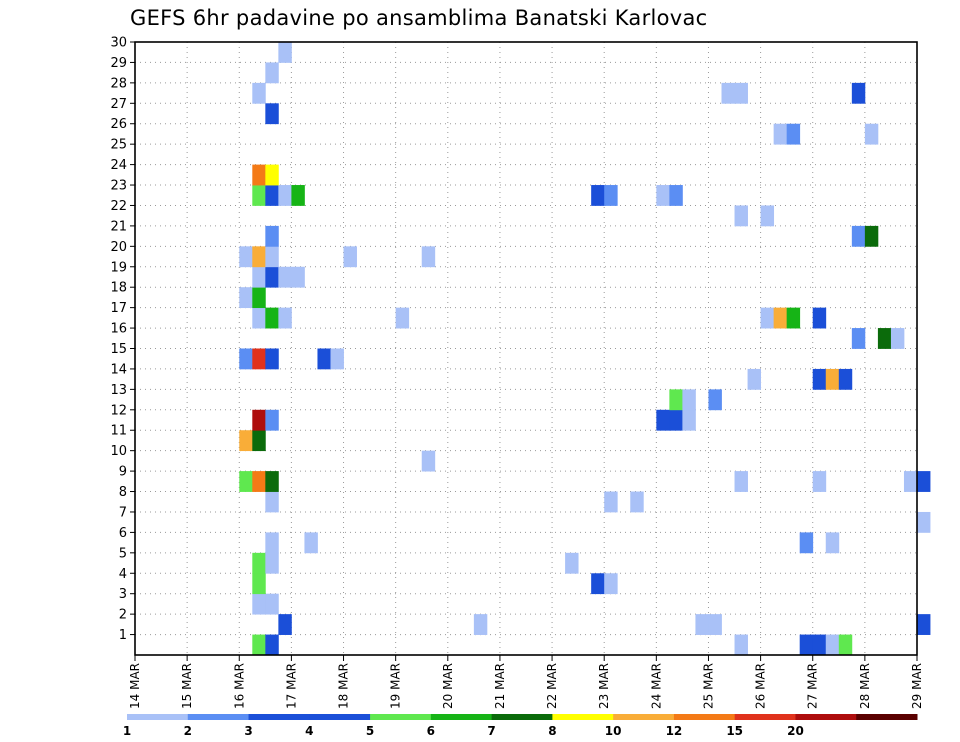 This screenshot has height=742, width=960. Describe the element at coordinates (813, 686) in the screenshot. I see `x-tick-label: 27 MAR` at that location.